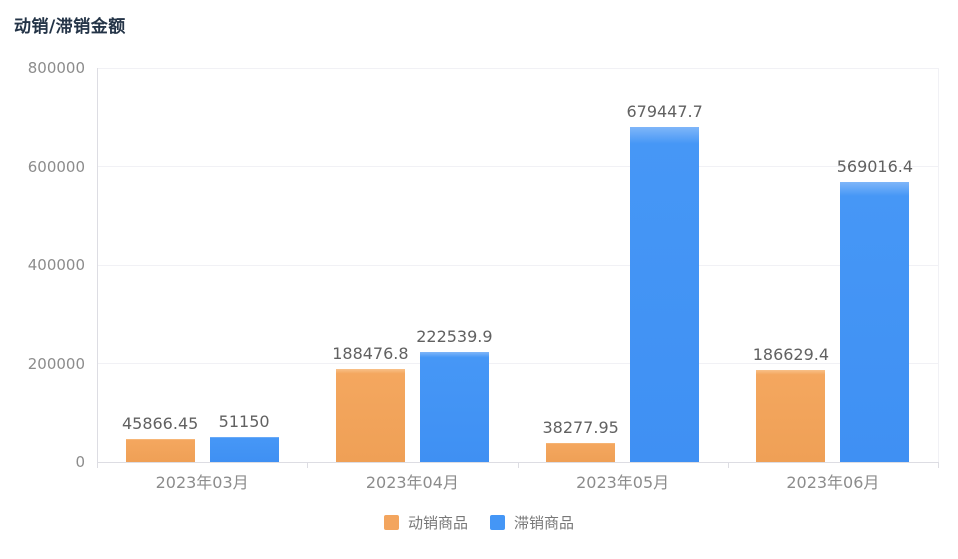 This screenshot has width=958, height=559. Describe the element at coordinates (938, 265) in the screenshot. I see `plot-right-border` at that location.